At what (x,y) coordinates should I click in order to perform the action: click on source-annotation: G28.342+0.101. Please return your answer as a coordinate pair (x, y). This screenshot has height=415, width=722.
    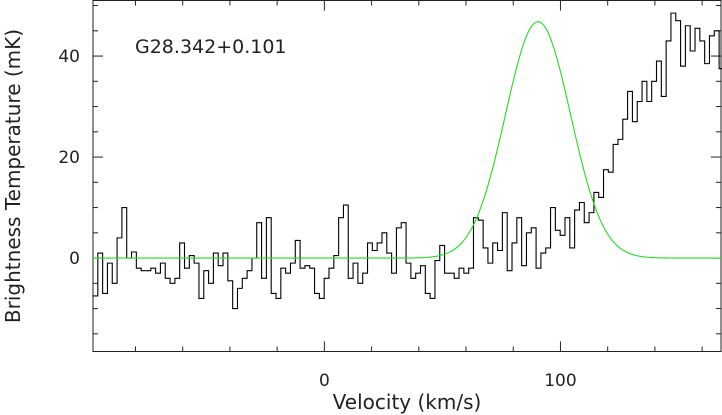
    Looking at the image, I should click on (211, 47).